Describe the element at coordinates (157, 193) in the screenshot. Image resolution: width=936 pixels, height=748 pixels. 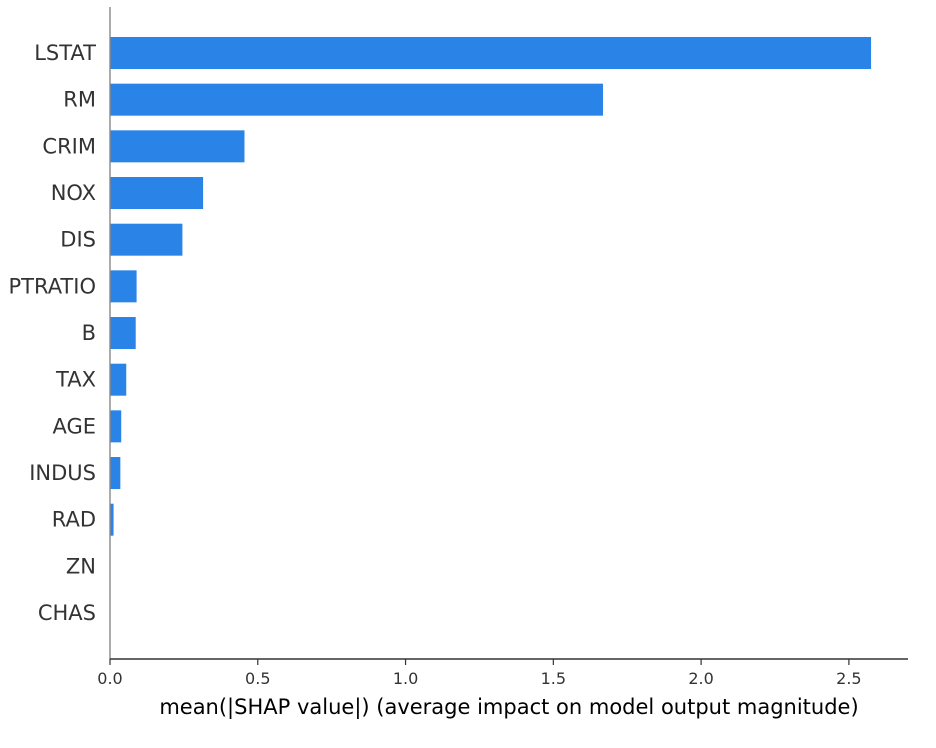
I see `bar-nox` at that location.